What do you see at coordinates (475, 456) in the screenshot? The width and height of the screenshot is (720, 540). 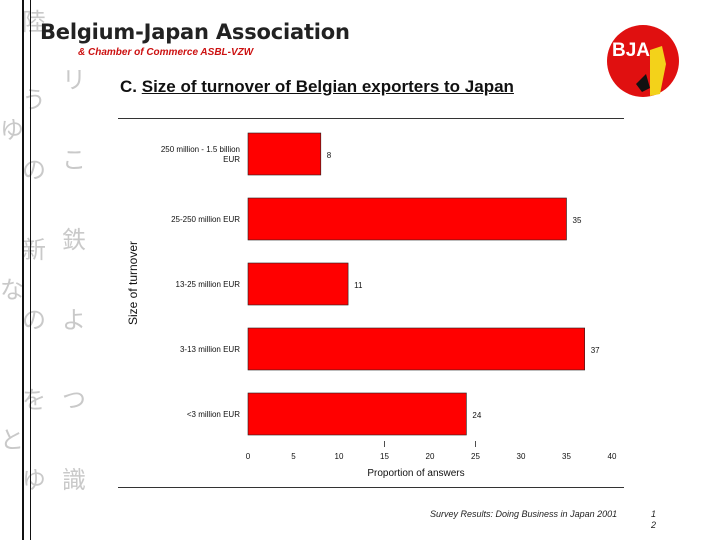 I see `x-tick-label-5: 25` at bounding box center [475, 456].